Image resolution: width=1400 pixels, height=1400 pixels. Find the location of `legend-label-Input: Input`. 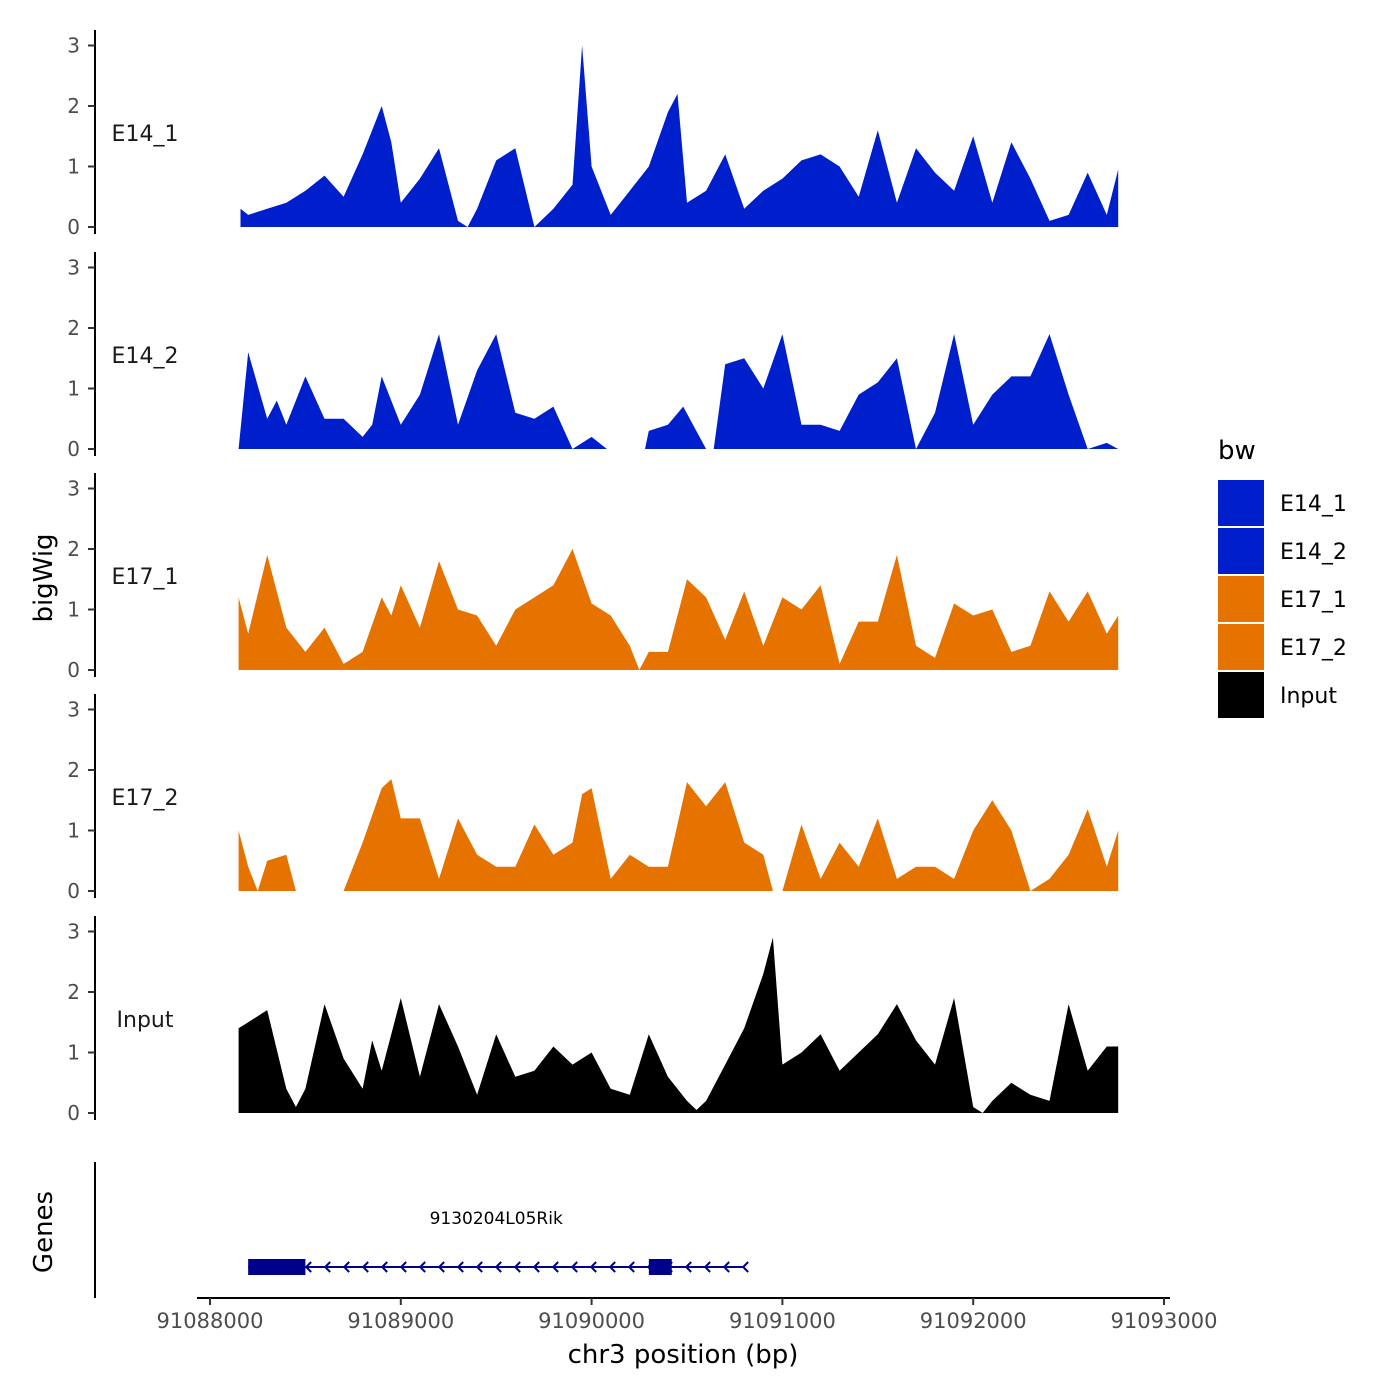

legend-label-Input: Input is located at coordinates (1308, 696).